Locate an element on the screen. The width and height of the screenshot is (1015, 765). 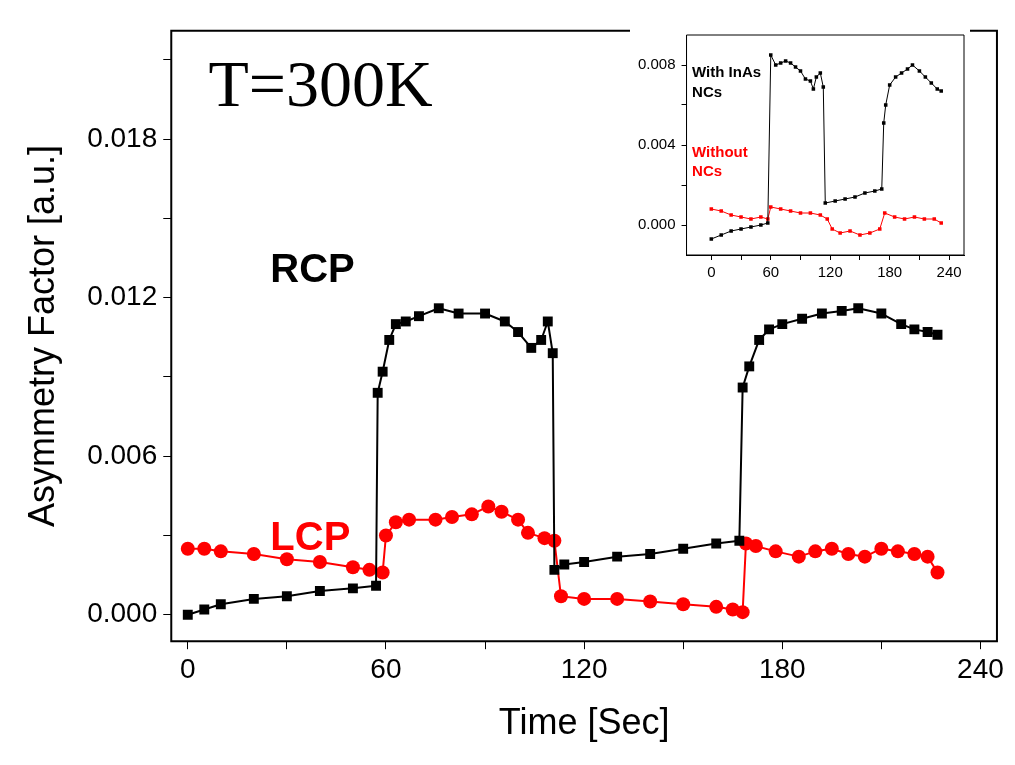
y-axis-title: Asymmetry Factor [a.u.] is located at coordinates (41, 336).